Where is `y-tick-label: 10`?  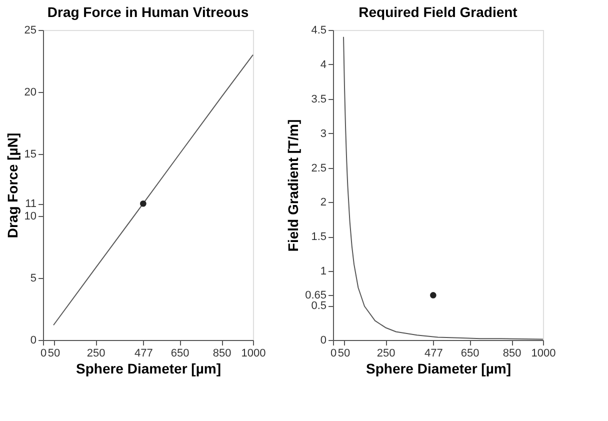 y-tick-label: 10 is located at coordinates (30, 216).